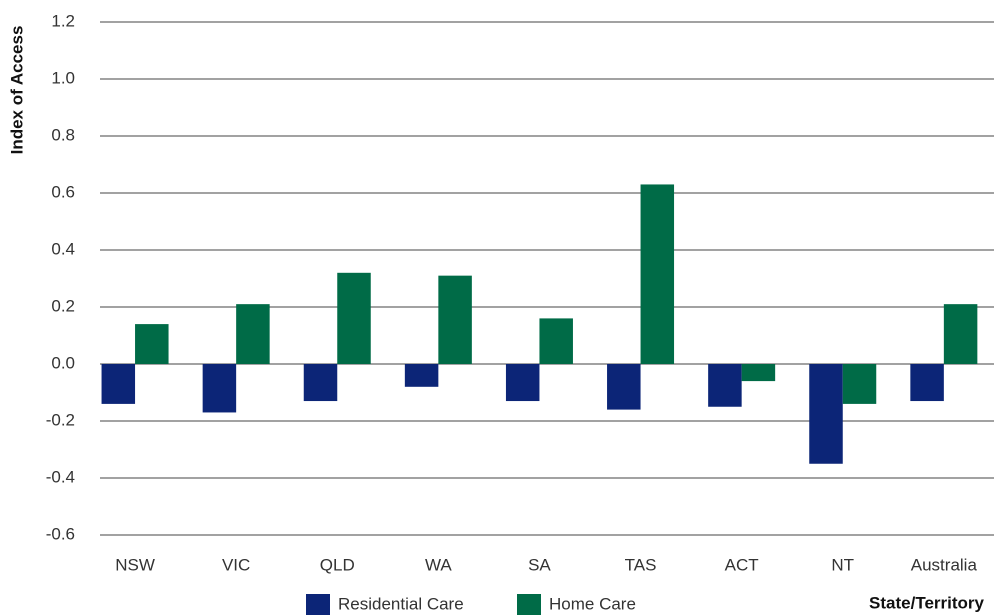 The height and width of the screenshot is (616, 994). What do you see at coordinates (63, 191) in the screenshot?
I see `y-tick-label: 0.6` at bounding box center [63, 191].